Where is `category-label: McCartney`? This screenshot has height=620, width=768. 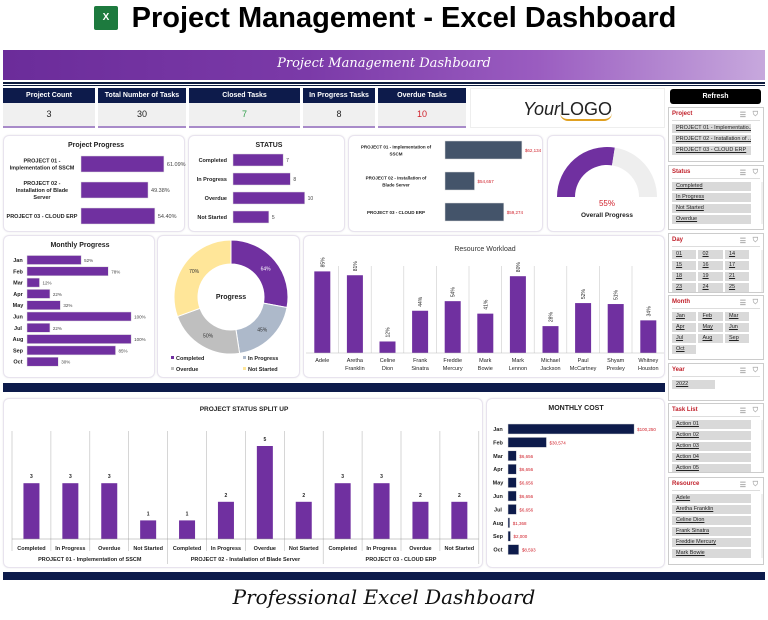 category-label: McCartney is located at coordinates (583, 369).